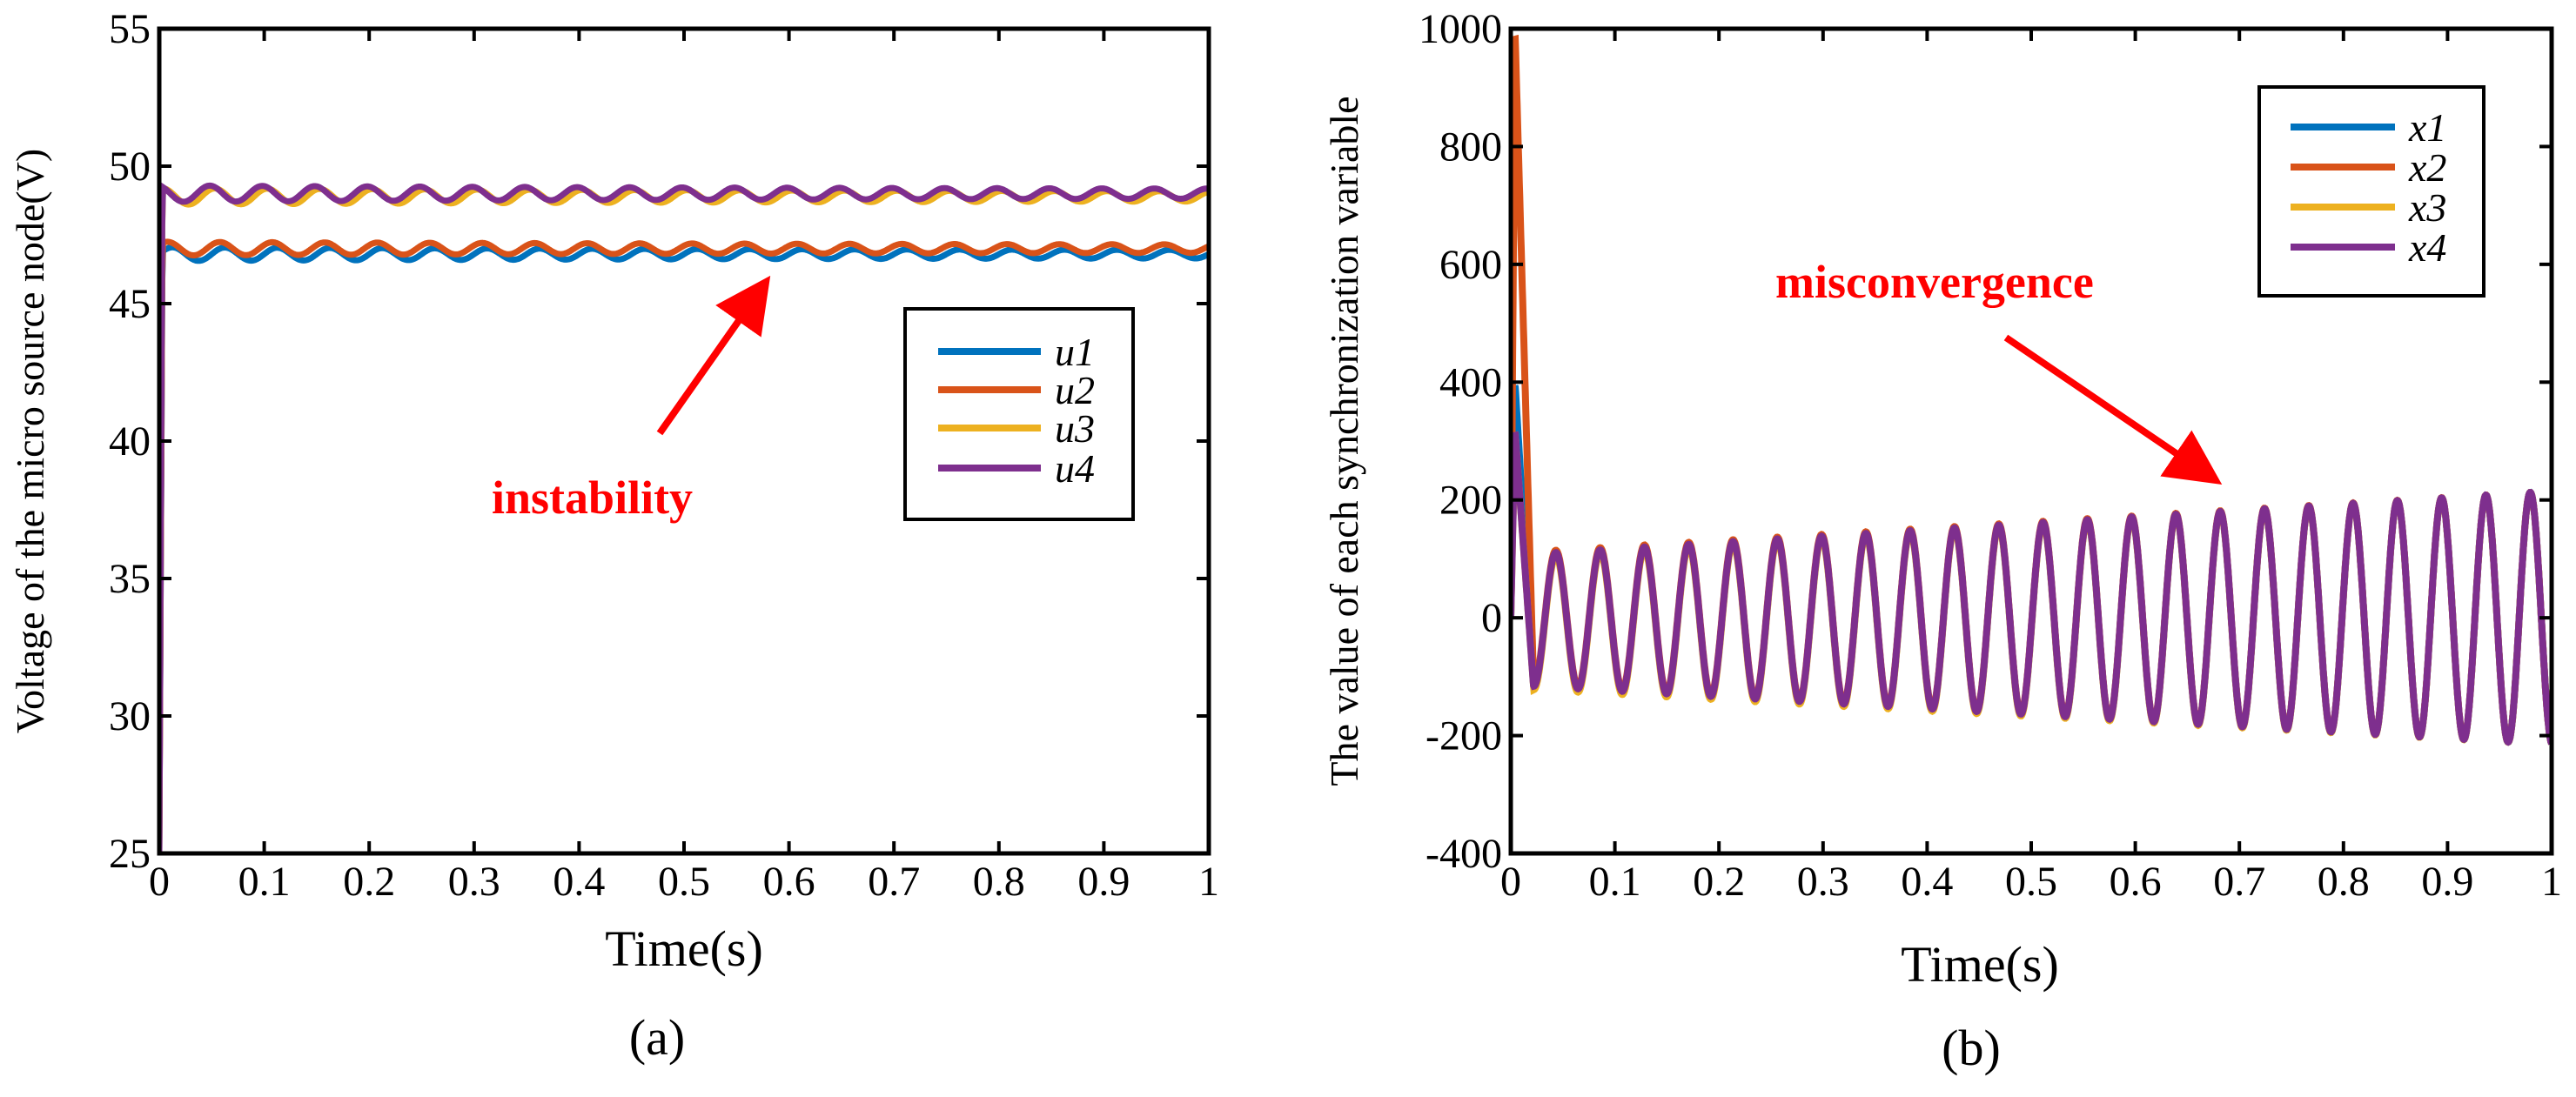  What do you see at coordinates (999, 882) in the screenshot?
I see `panel-a-xtick-label: 0.8` at bounding box center [999, 882].